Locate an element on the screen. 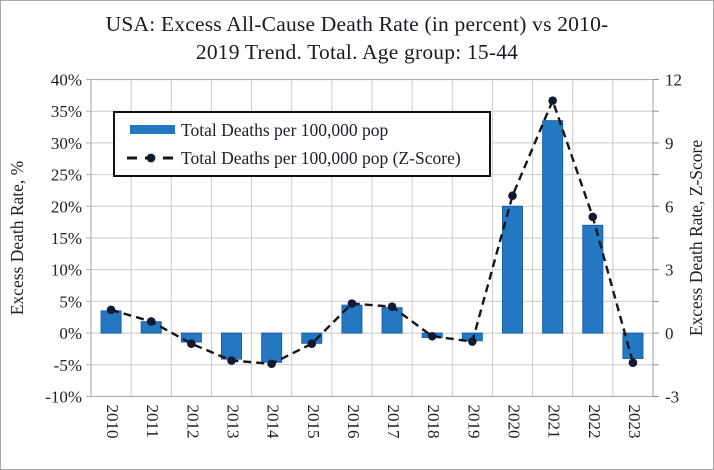 This screenshot has height=470, width=714. x-axis-year-label: 2011 is located at coordinates (152, 421).